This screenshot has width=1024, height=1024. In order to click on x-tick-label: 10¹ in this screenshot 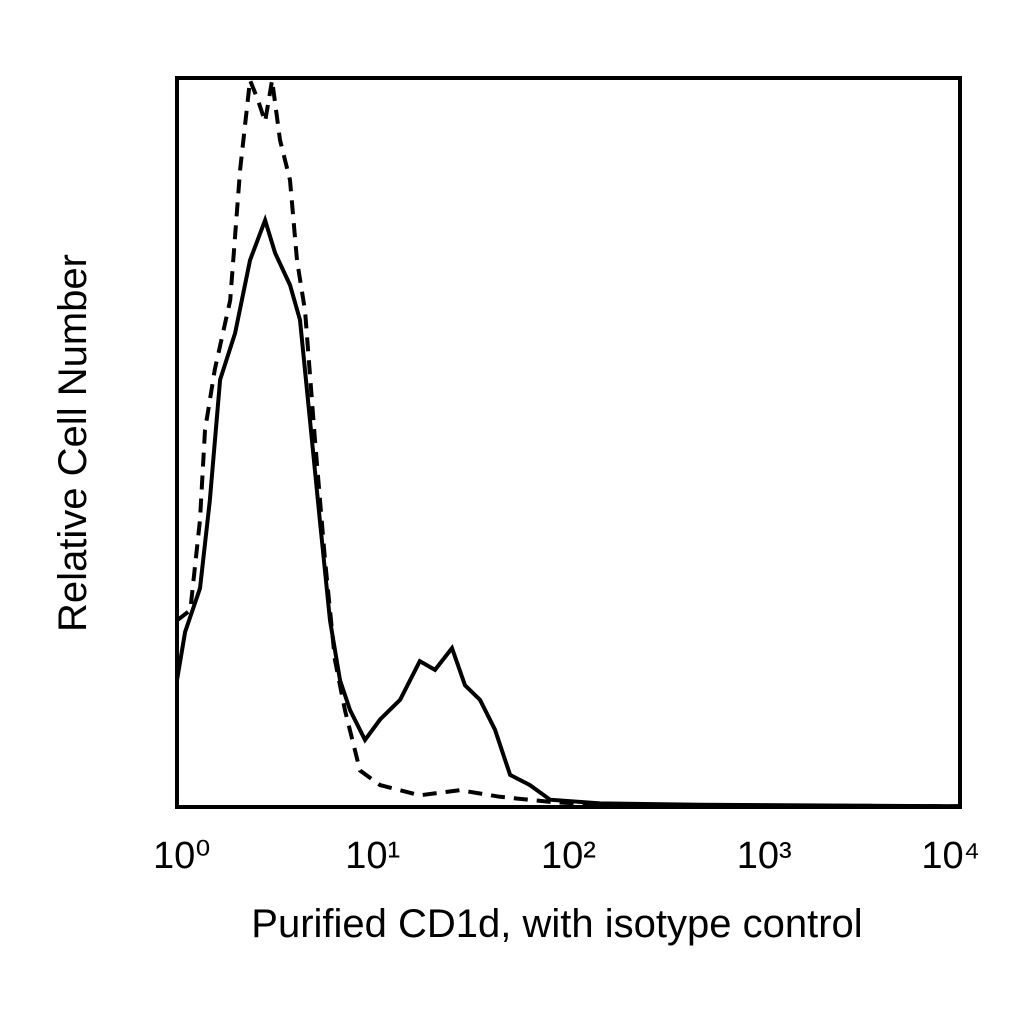, I will do `click(372, 856)`.